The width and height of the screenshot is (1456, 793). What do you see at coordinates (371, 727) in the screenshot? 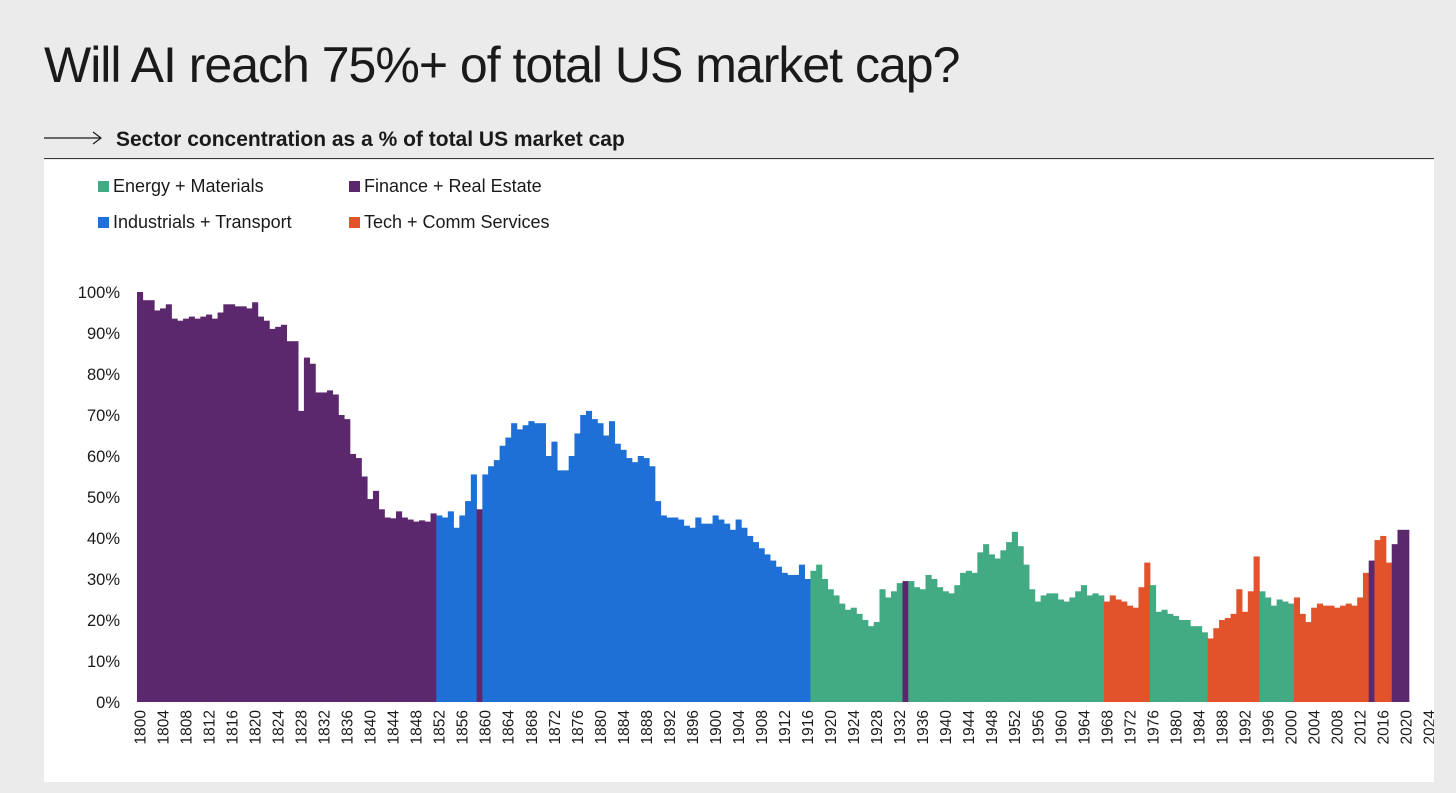
I see `x-tick-label: 1840` at bounding box center [371, 727].